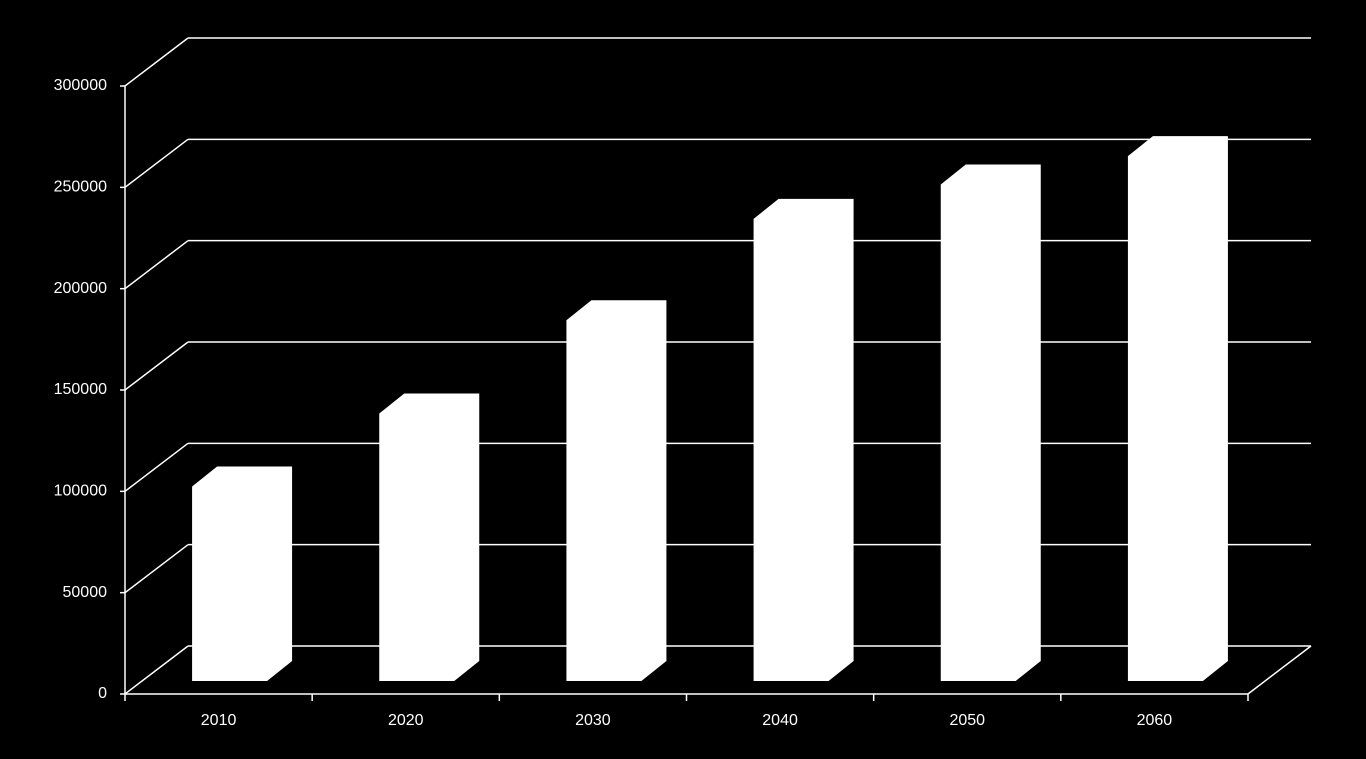  I want to click on y-tick-label: 200000, so click(80, 288).